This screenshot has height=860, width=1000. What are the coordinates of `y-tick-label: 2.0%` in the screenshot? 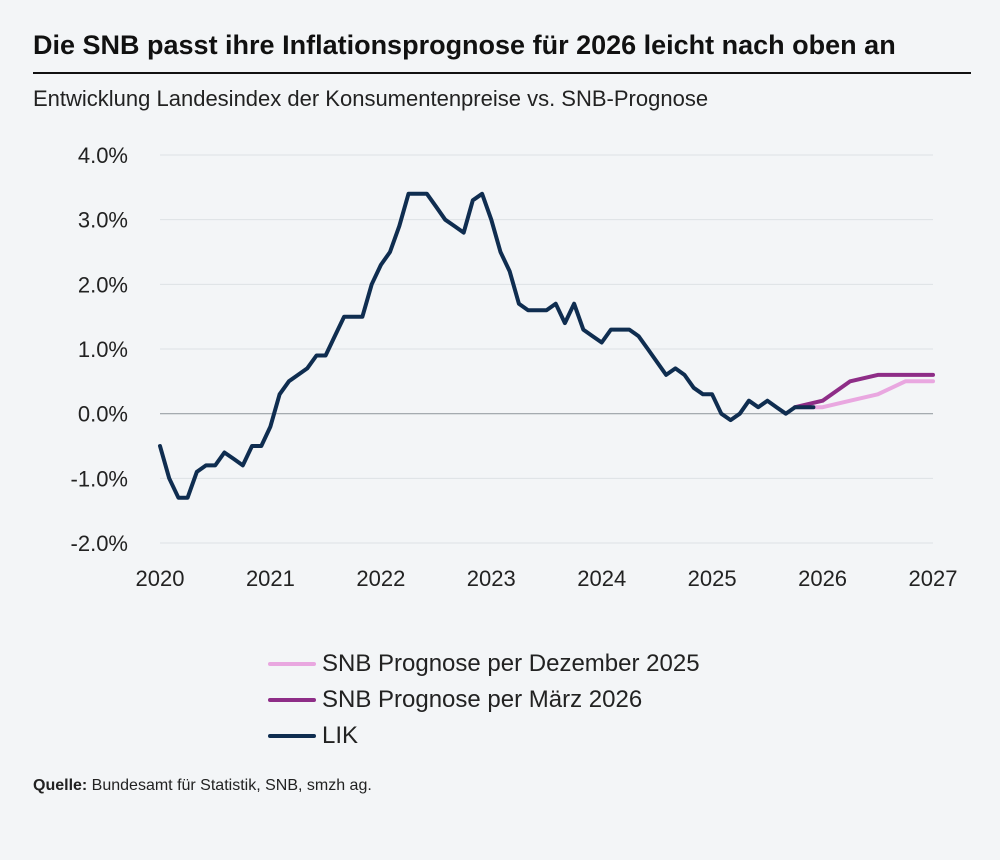 It's located at (103, 284).